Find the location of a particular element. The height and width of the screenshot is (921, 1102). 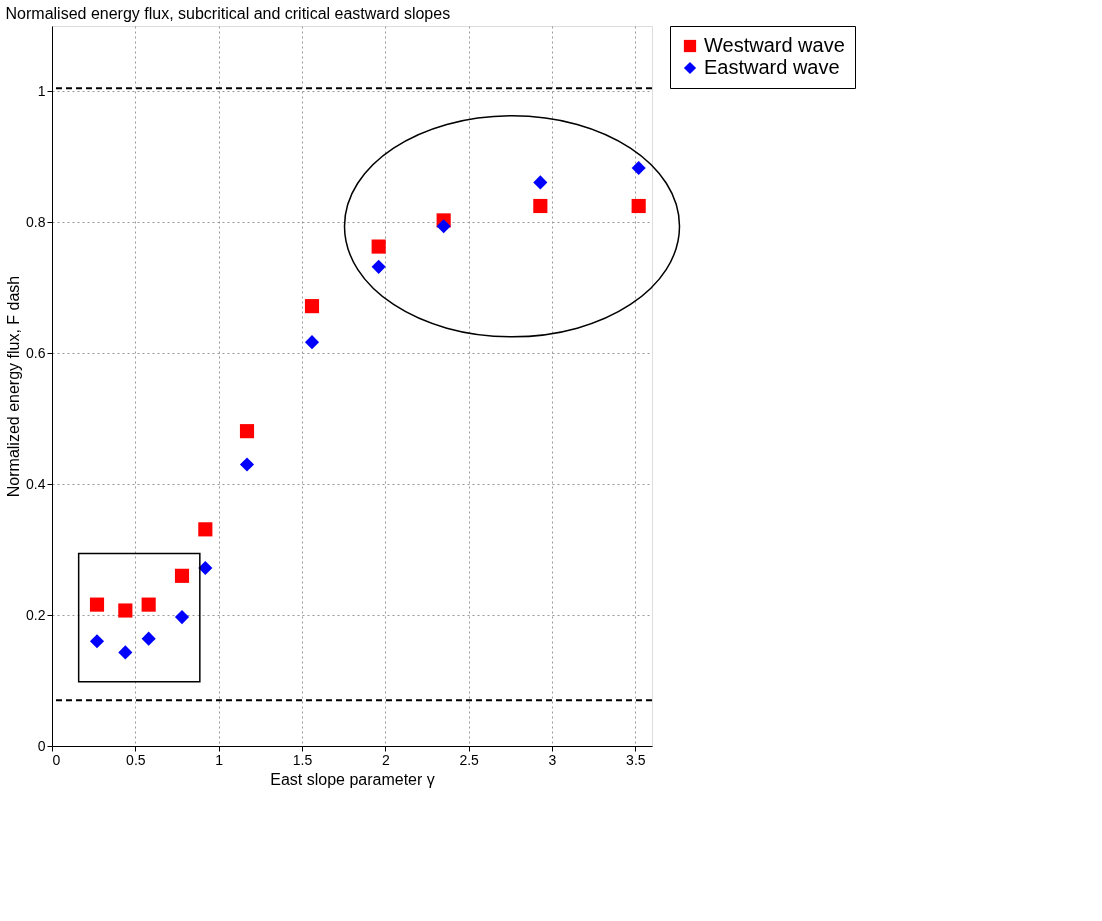

y-tick-label: 0.2 is located at coordinates (36, 614).